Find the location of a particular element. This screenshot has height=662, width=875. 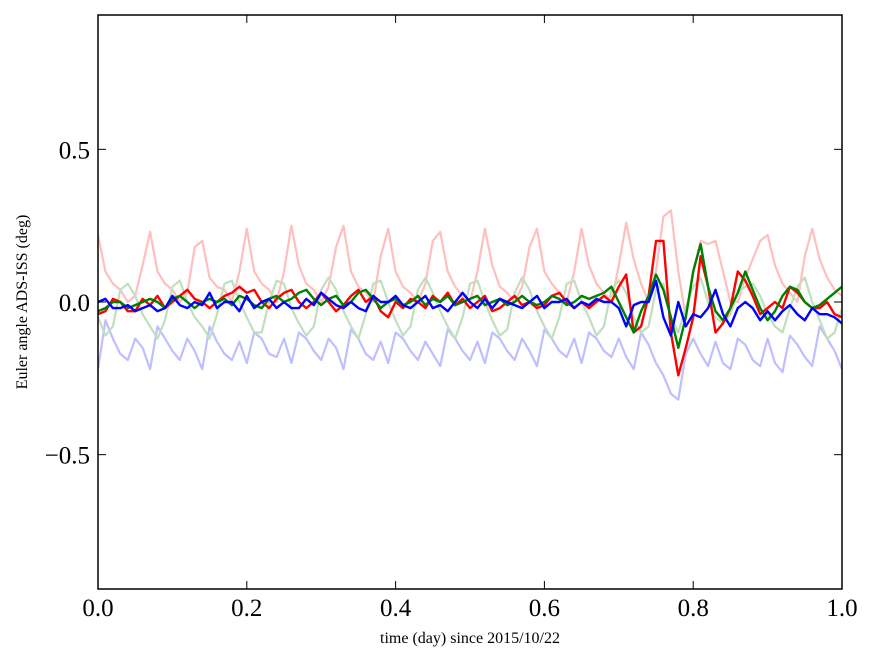

x-tick-label: 0.2 is located at coordinates (246, 608).